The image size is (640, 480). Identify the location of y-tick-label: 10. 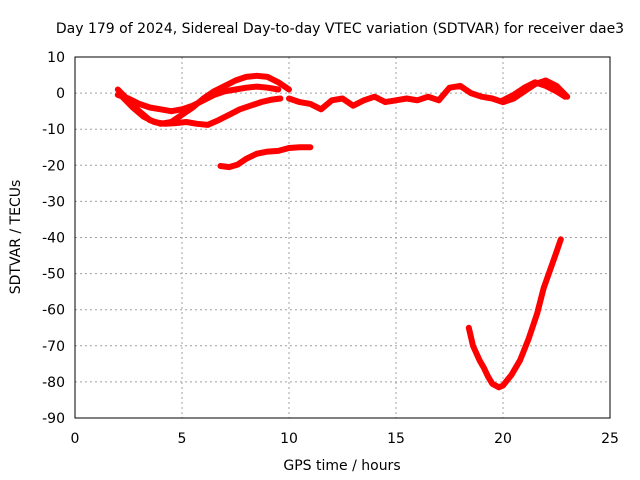
(56, 58).